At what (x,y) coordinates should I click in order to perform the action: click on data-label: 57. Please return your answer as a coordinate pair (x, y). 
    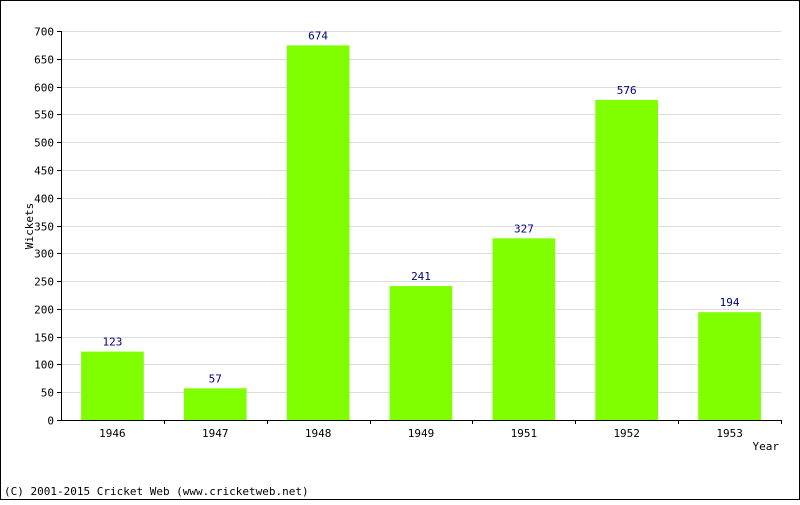
    Looking at the image, I should click on (215, 378).